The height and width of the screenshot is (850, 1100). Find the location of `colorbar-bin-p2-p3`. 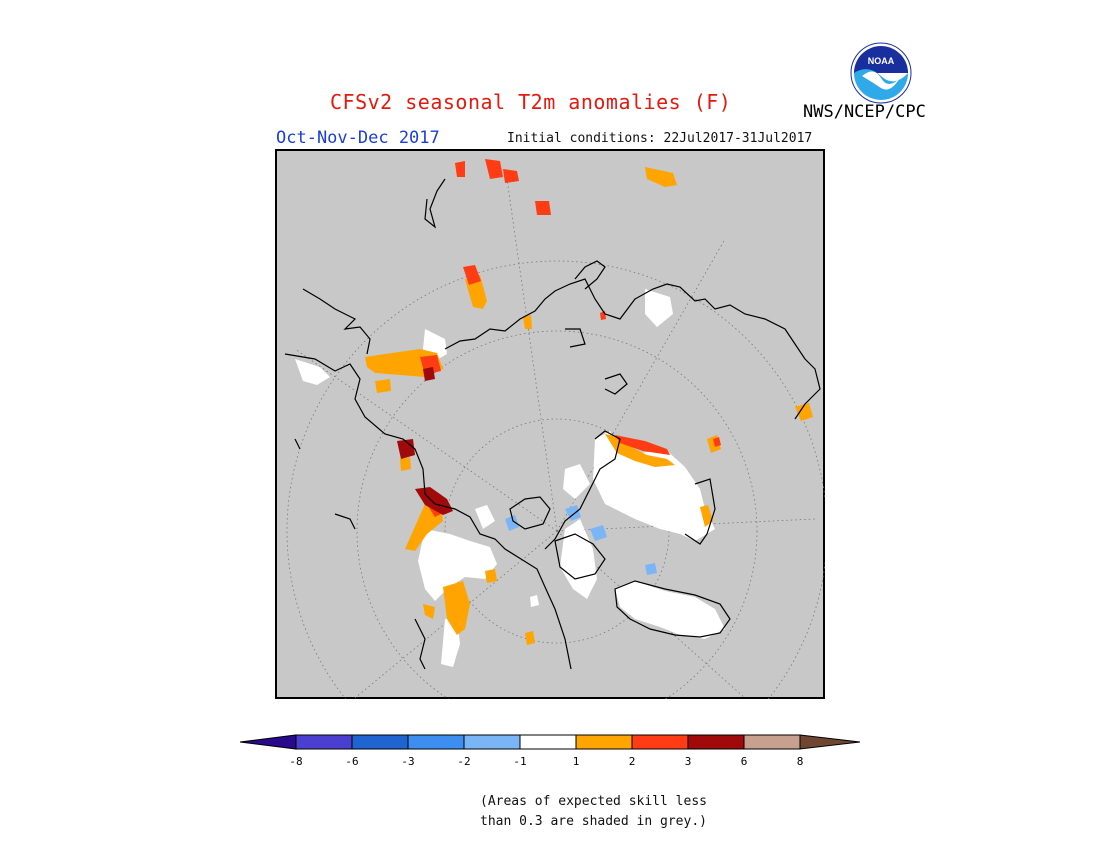

colorbar-bin-p2-p3 is located at coordinates (660, 742).